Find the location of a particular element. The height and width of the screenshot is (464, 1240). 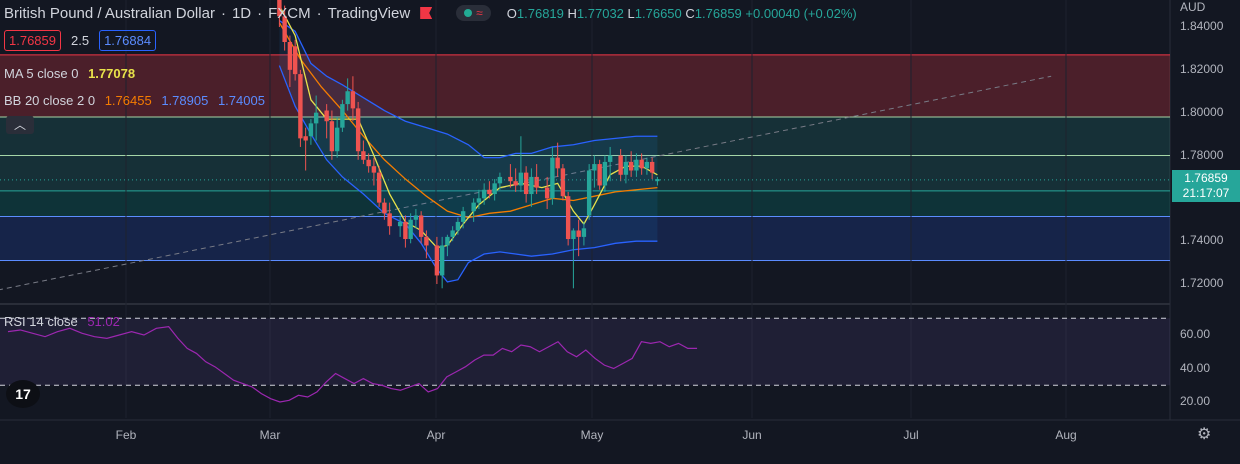

ma-legend: MA 5 close 0 1.77078 is located at coordinates (72, 73).